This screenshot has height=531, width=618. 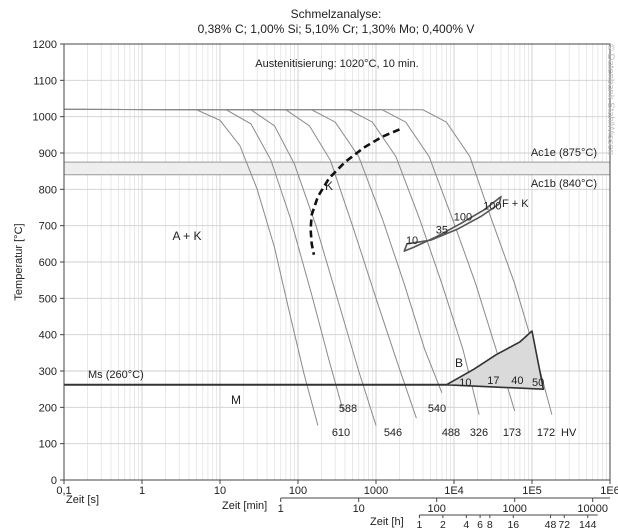 What do you see at coordinates (281, 509) in the screenshot?
I see `min-tick-label: 1` at bounding box center [281, 509].